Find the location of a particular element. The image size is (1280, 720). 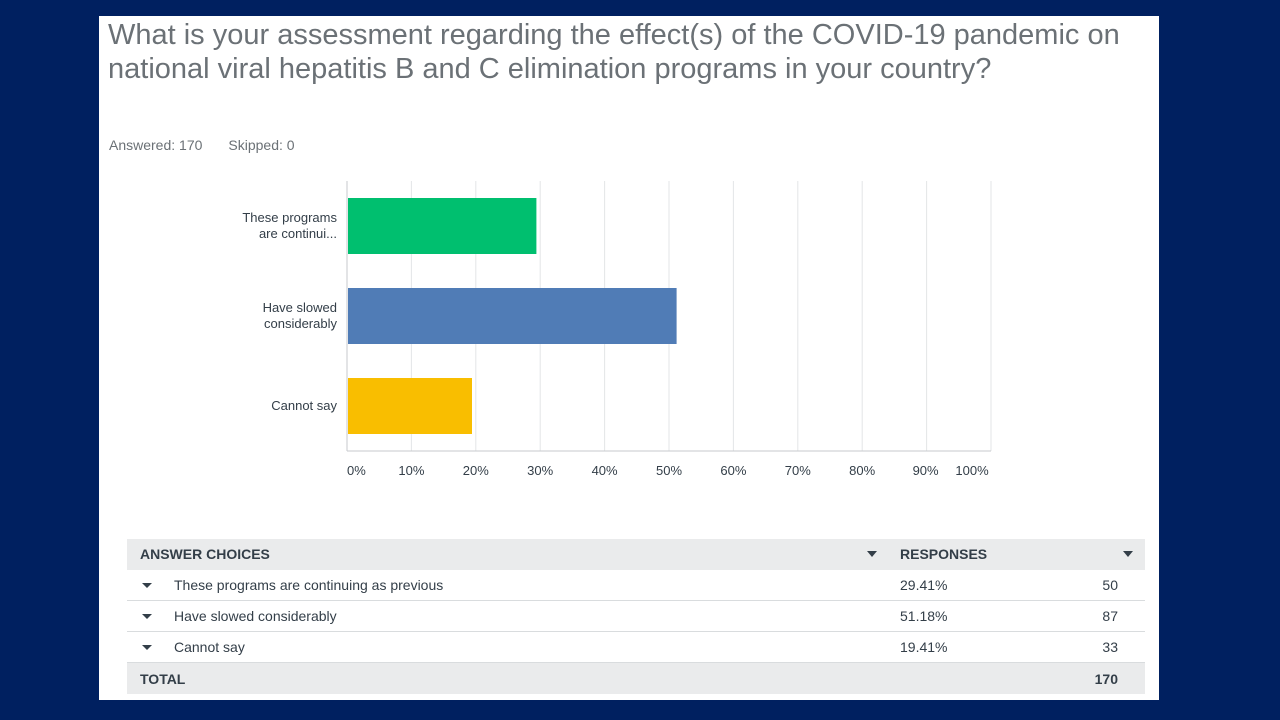

response-count: 50 is located at coordinates (1110, 585).